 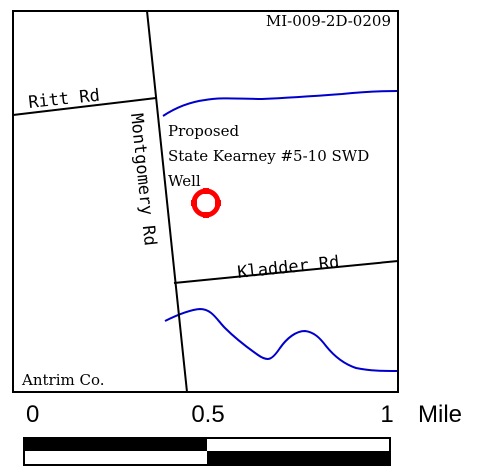 I want to click on map-id-label: MI-009-2D-0209, so click(x=328, y=21).